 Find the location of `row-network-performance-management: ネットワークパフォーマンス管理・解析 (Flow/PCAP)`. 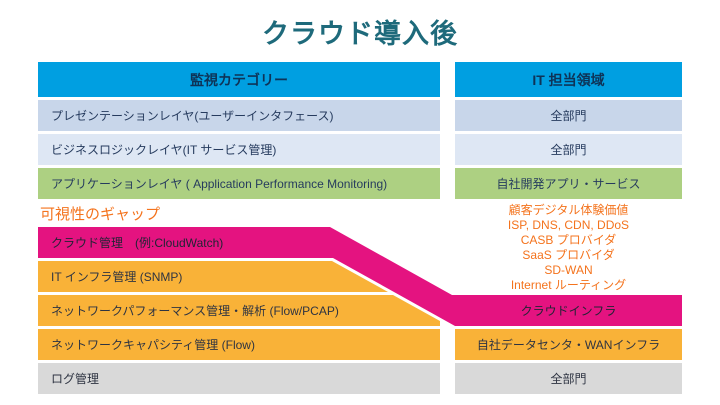

row-network-performance-management: ネットワークパフォーマンス管理・解析 (Flow/PCAP) is located at coordinates (239, 310).